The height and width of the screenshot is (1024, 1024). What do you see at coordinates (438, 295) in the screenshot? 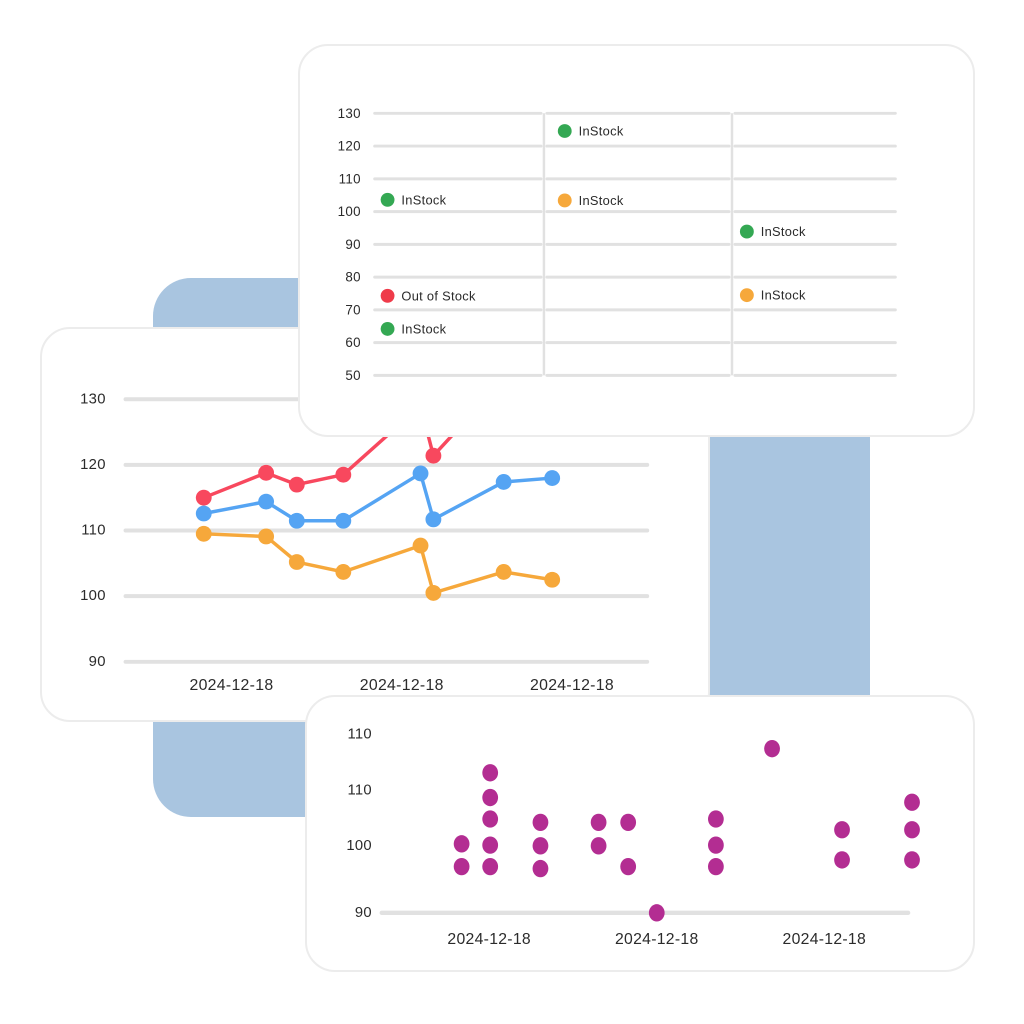
I see `status-point-label: Out of Stock` at bounding box center [438, 295].